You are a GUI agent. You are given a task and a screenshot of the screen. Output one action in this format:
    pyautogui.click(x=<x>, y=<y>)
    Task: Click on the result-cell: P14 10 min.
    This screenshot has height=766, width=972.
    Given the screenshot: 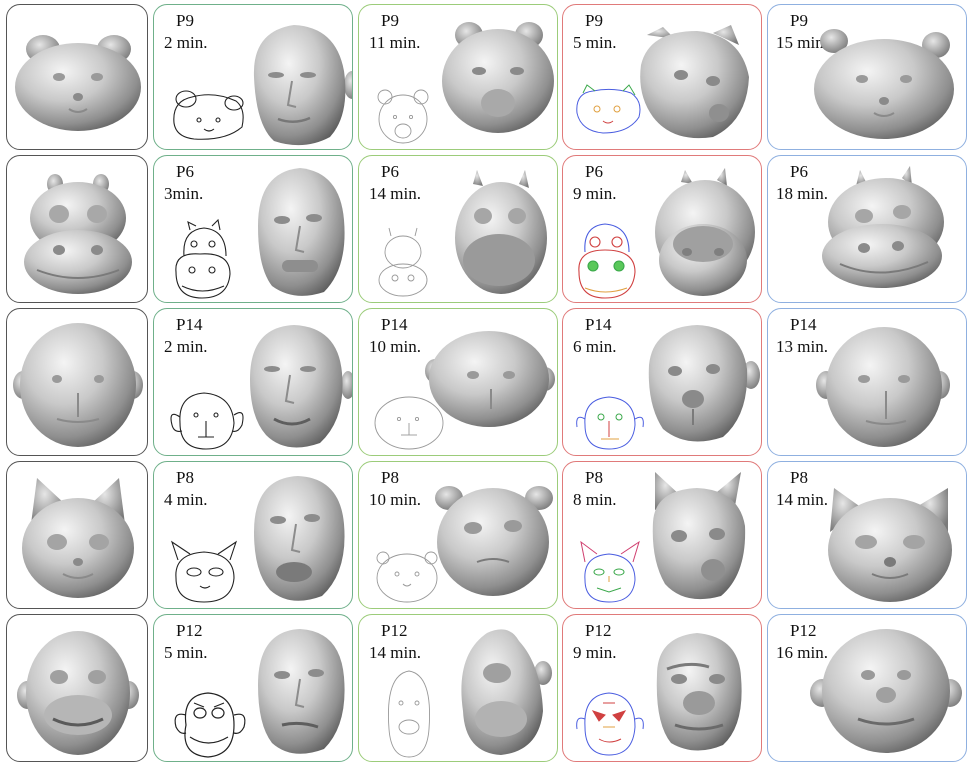 What is the action you would take?
    pyautogui.click(x=458, y=382)
    